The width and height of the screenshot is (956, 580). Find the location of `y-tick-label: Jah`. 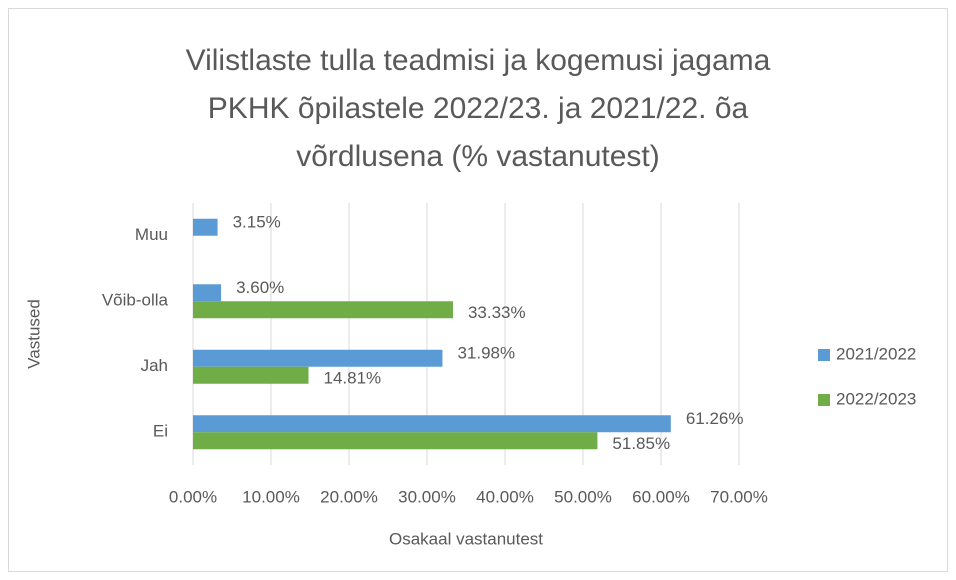

y-tick-label: Jah is located at coordinates (154, 365).